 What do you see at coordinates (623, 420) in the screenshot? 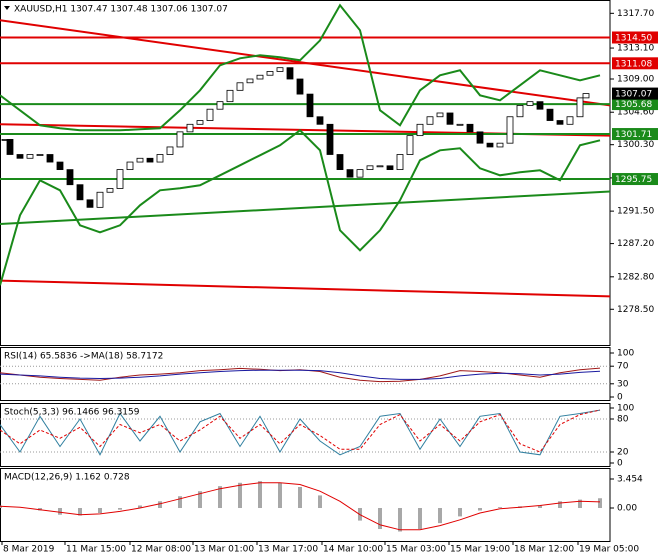
I see `y-tick-label: 80` at bounding box center [623, 420].